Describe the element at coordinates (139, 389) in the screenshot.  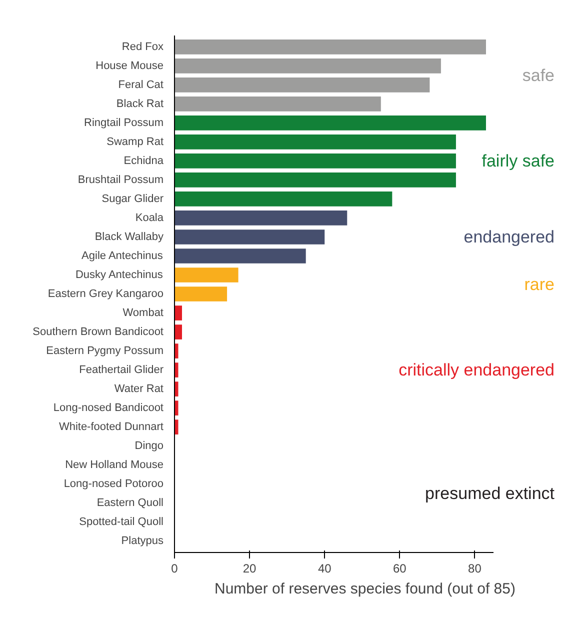
I see `y-tick-label: Water Rat` at that location.